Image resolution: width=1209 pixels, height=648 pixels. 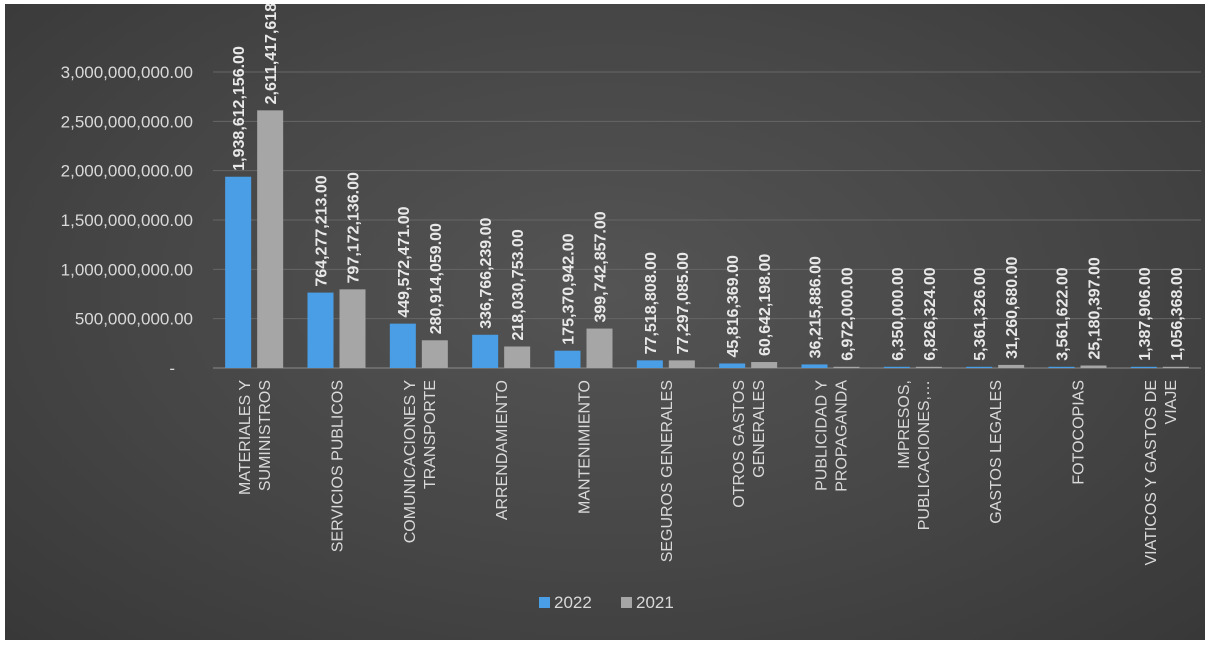 I want to click on category-label-5: SEGUROS GENERALES, so click(x=667, y=471).